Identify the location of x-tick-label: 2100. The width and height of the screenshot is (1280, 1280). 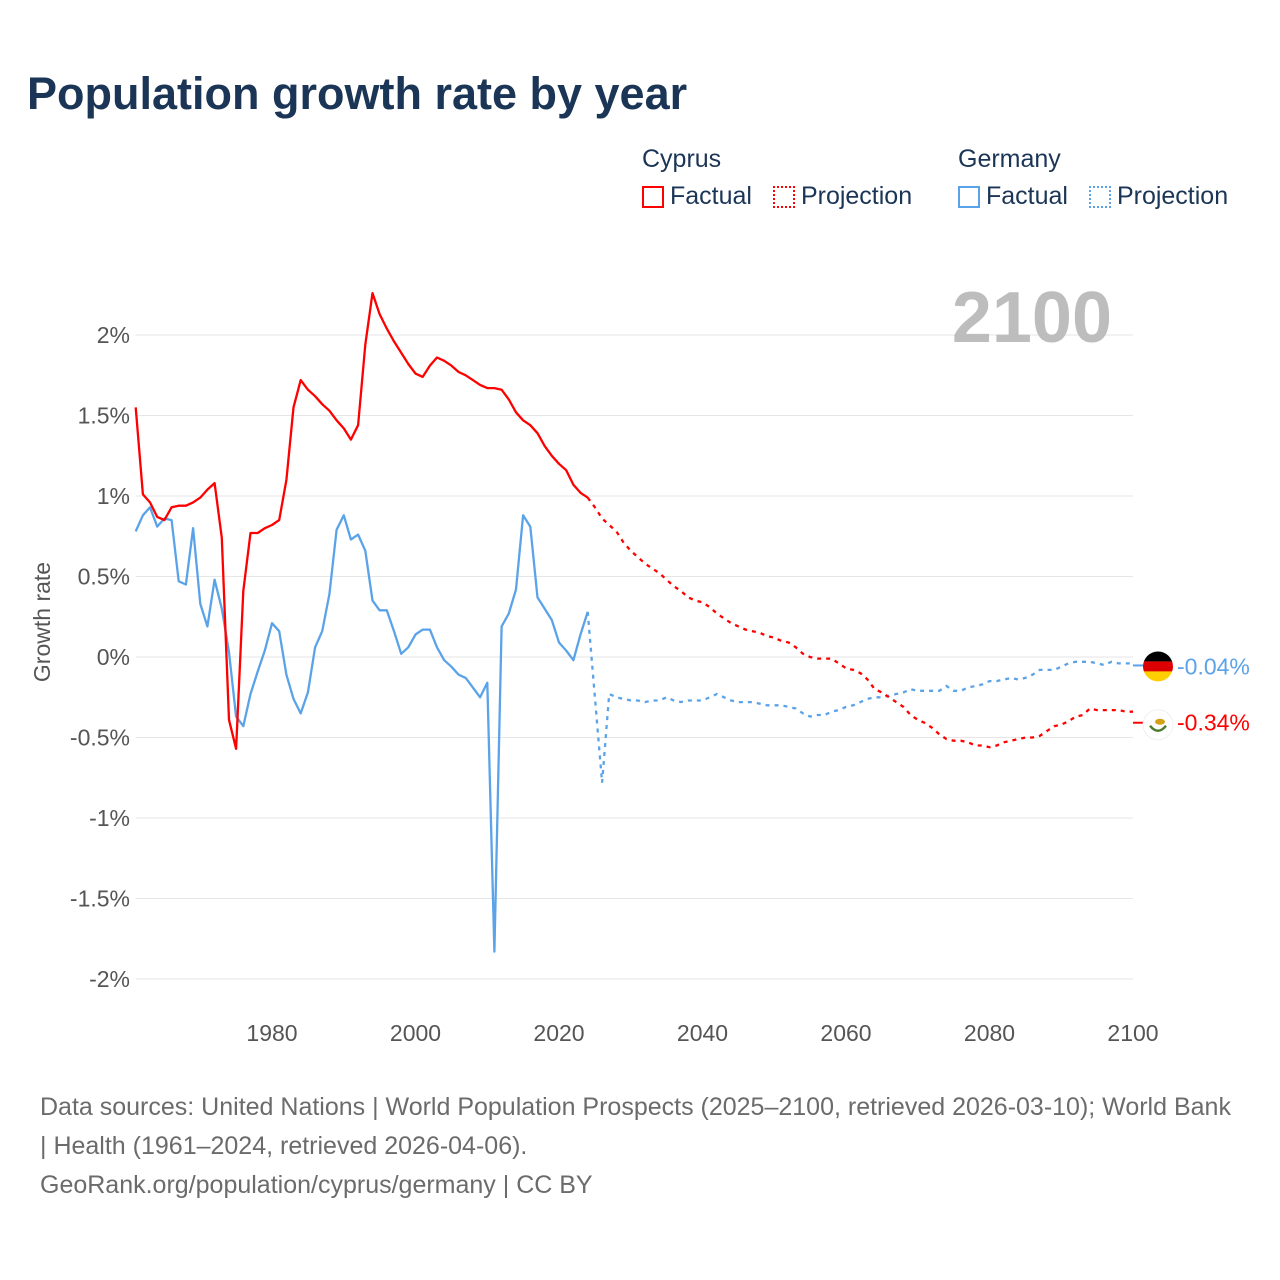
(1132, 1033).